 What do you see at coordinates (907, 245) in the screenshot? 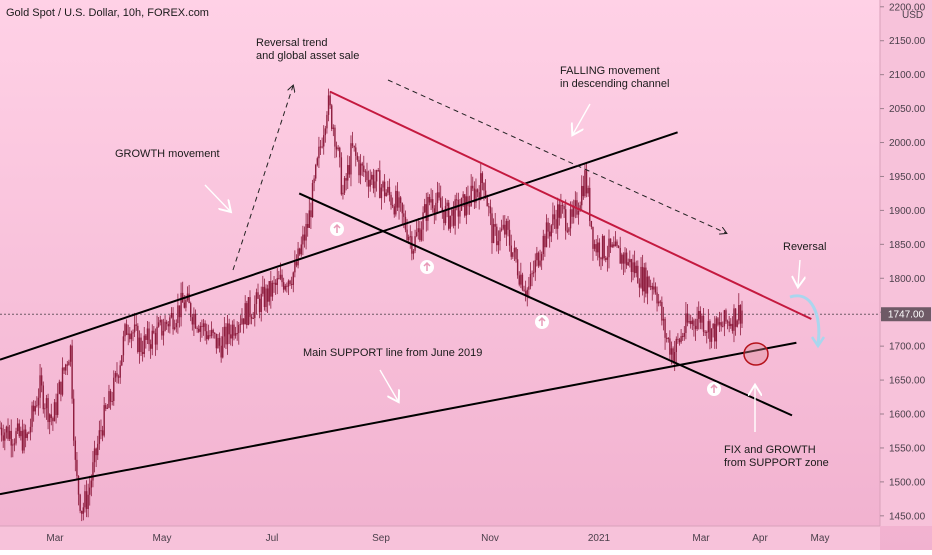
I see `y-tick-label: 1850.00` at bounding box center [907, 245].